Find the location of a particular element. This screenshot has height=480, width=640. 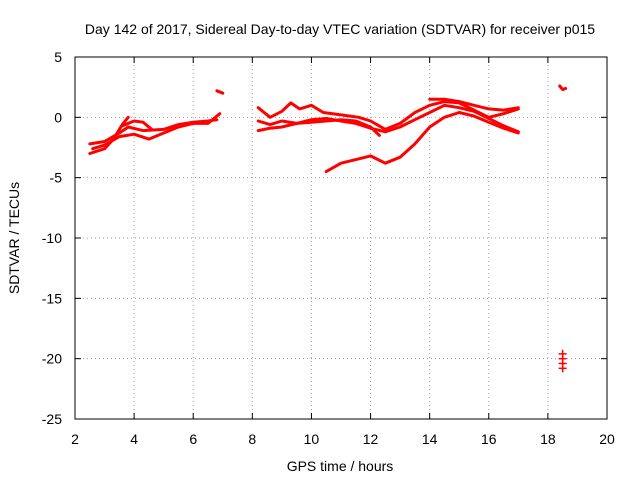

x-tick-label: 14 is located at coordinates (430, 439).